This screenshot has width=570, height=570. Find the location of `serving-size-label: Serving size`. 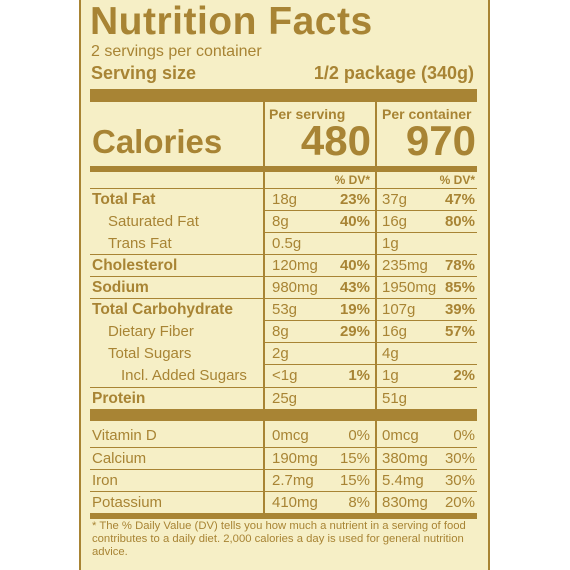

serving-size-label: Serving size is located at coordinates (144, 73).